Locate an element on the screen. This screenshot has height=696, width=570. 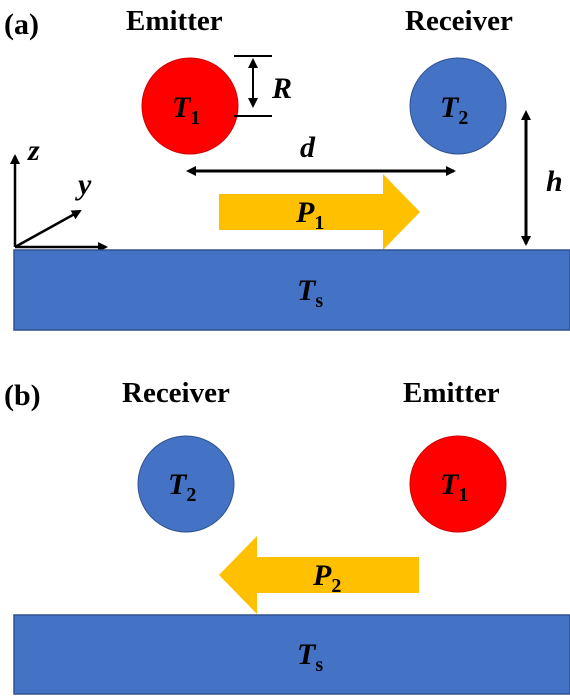
panel-a-emitter-temperature: T1 is located at coordinates (186, 110).